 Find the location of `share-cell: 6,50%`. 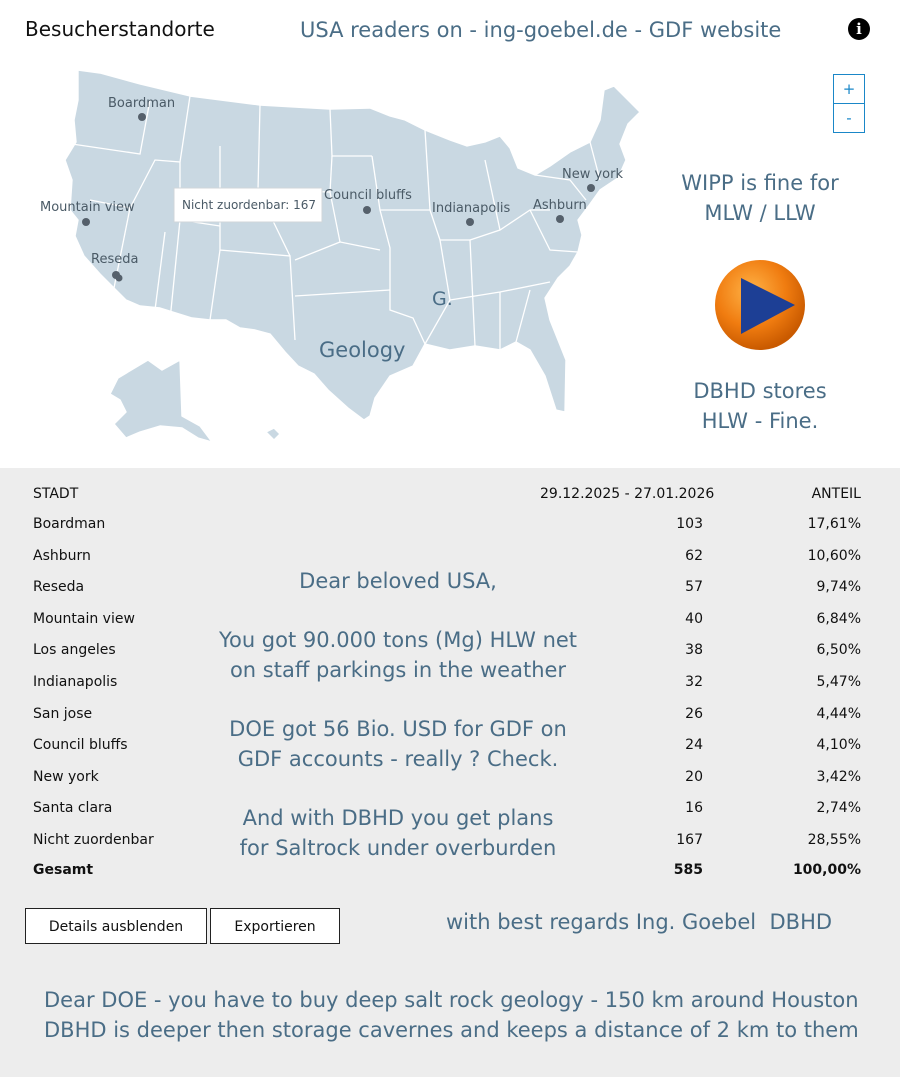

share-cell: 6,50% is located at coordinates (838, 650).